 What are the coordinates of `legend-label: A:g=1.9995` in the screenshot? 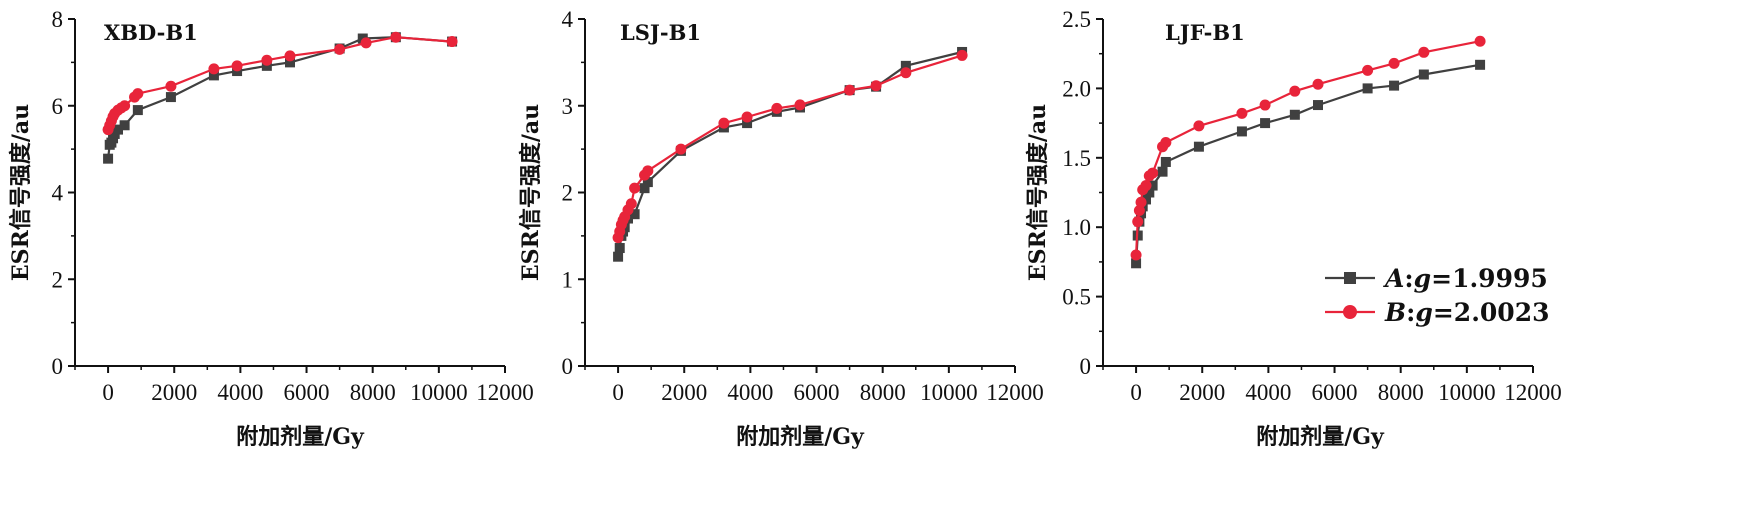 It's located at (1465, 278).